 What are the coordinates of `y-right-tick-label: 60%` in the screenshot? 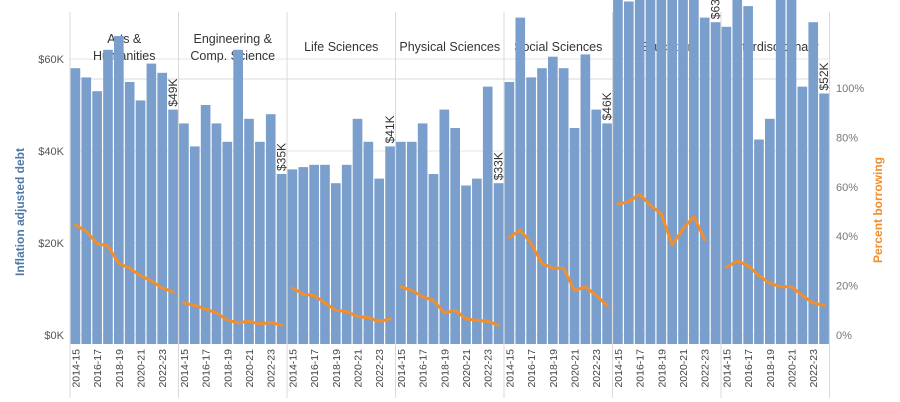 It's located at (847, 188).